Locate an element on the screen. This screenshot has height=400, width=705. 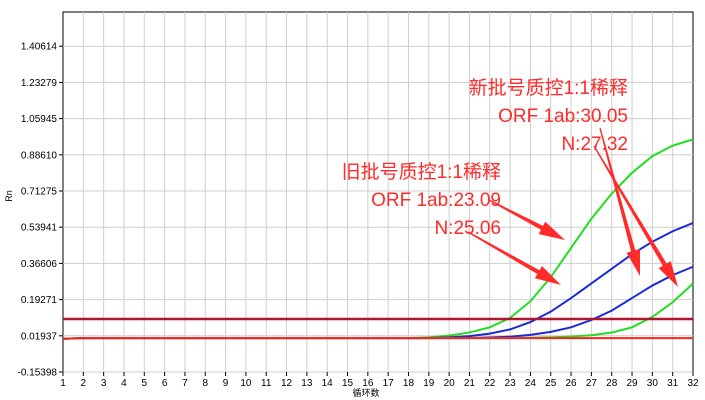
x-tick-label: 22 is located at coordinates (490, 383).